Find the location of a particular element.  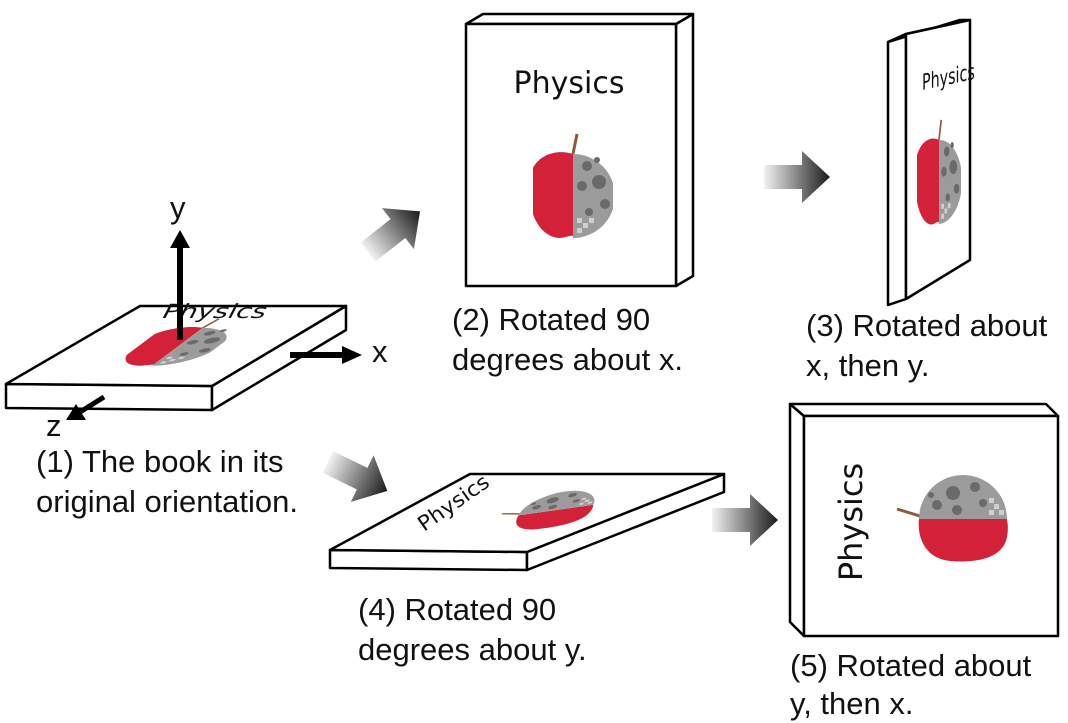

book-rotated-y: Physics is located at coordinates (527, 521).